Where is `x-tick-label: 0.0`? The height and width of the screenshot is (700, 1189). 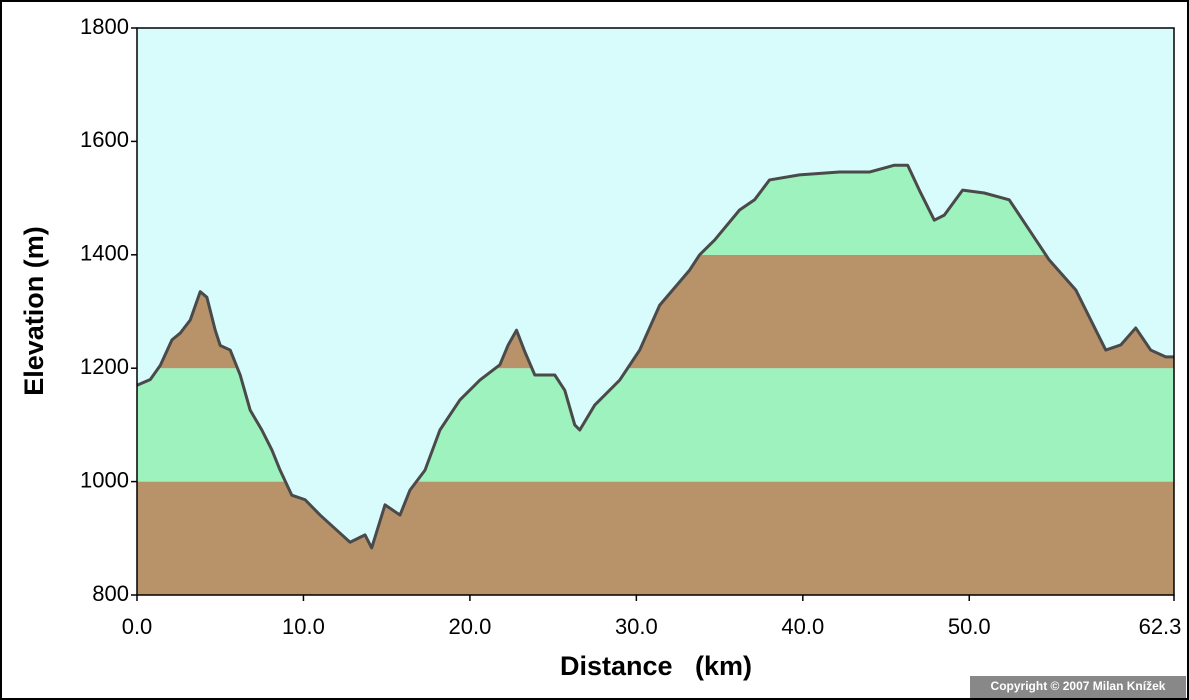 x-tick-label: 0.0 is located at coordinates (137, 626).